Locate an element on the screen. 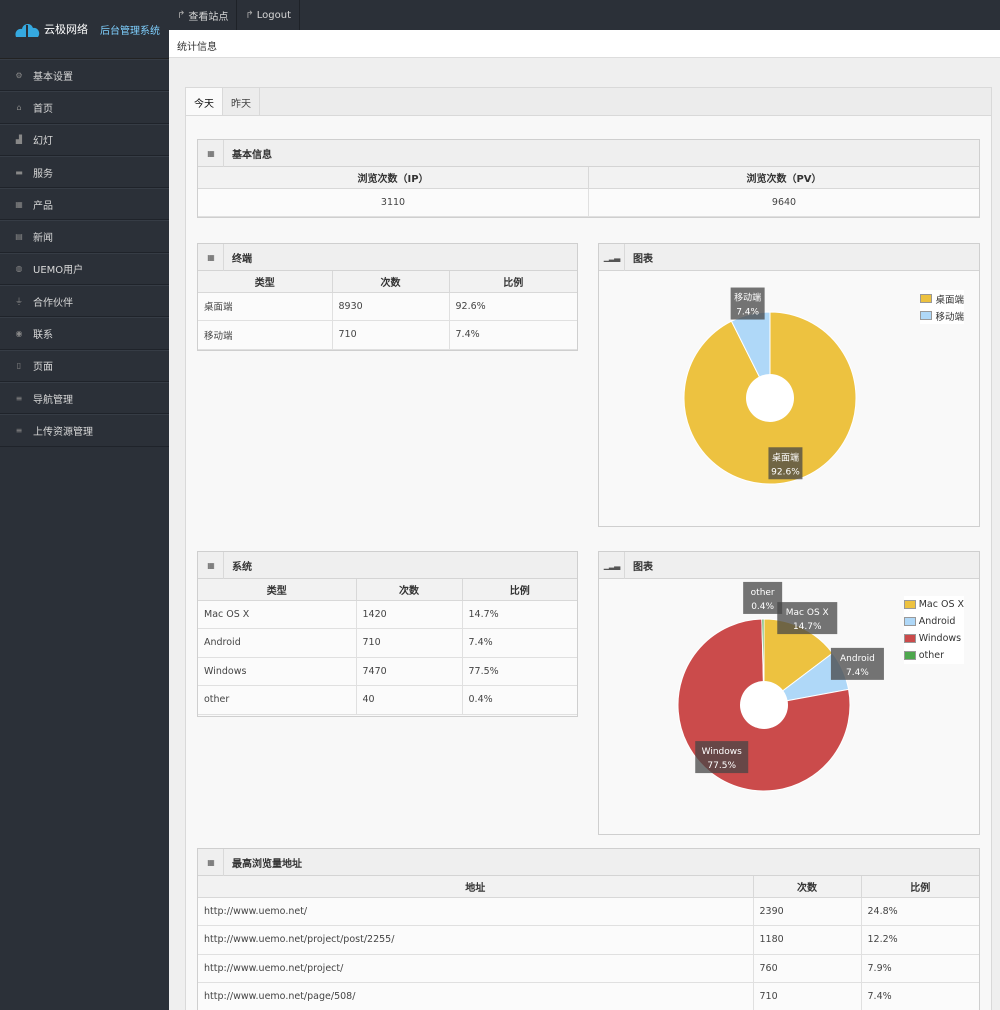 This screenshot has width=1000, height=1010. terminal-table: 类型 次数 比例 桌面端 8930 92.6% 移动端 710 7.4% is located at coordinates (387, 310).